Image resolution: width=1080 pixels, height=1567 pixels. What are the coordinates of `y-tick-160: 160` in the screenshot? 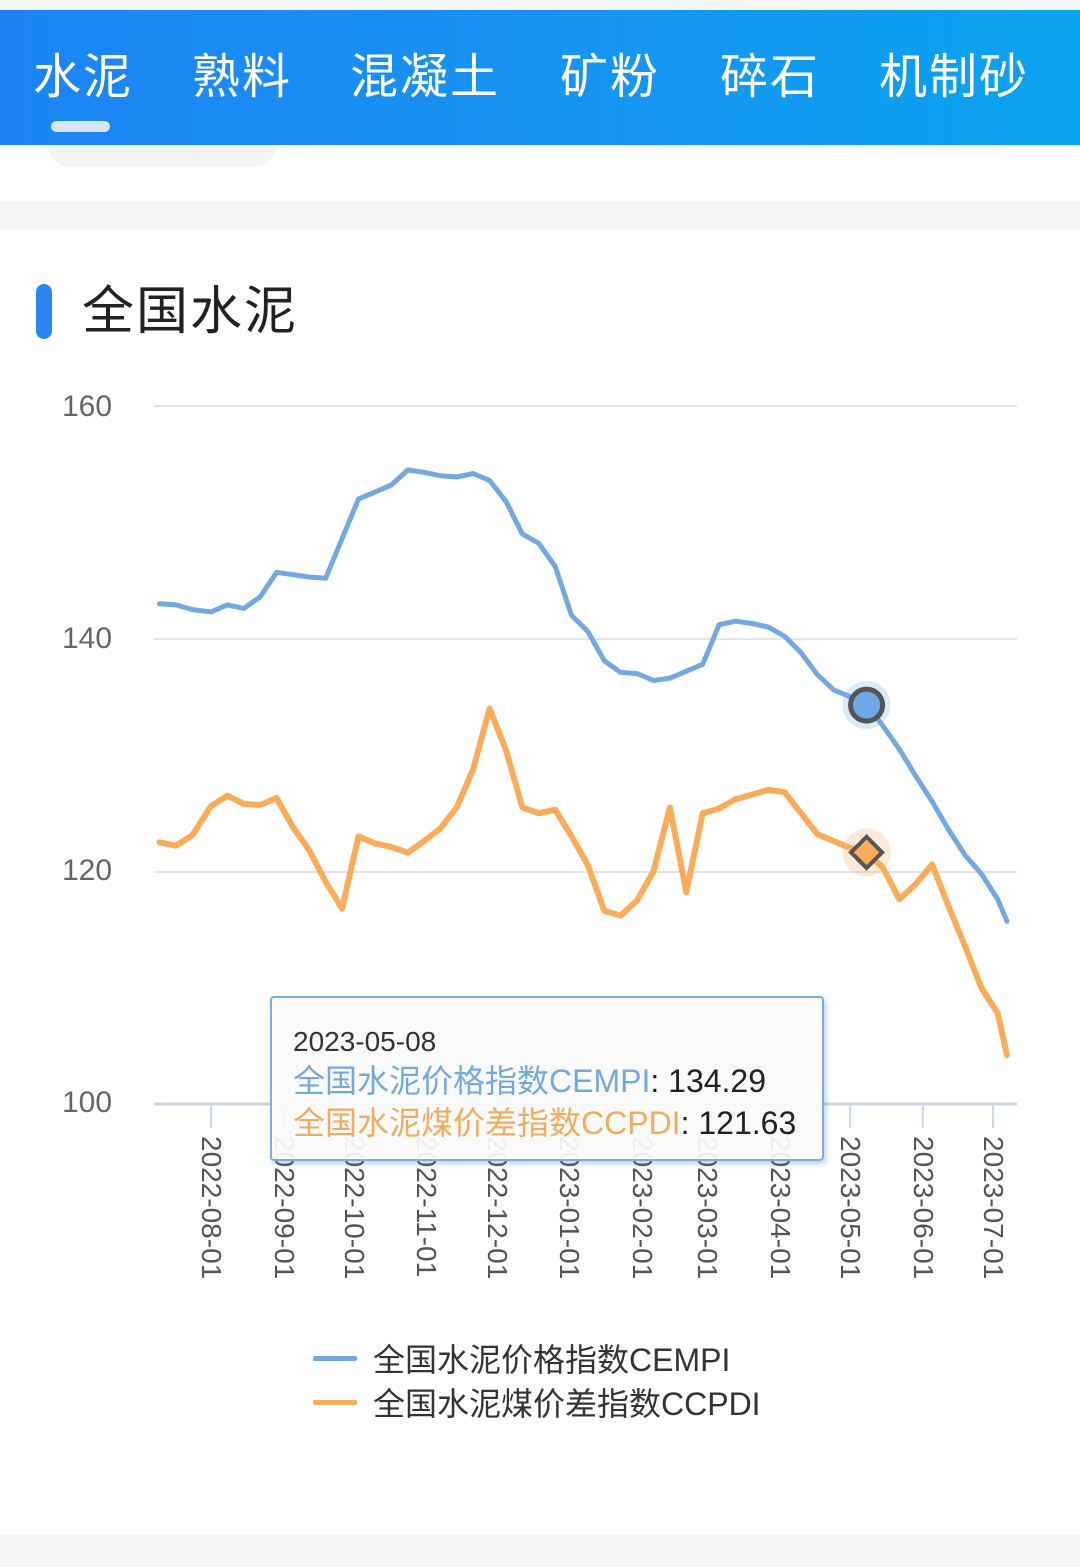 It's located at (87, 406).